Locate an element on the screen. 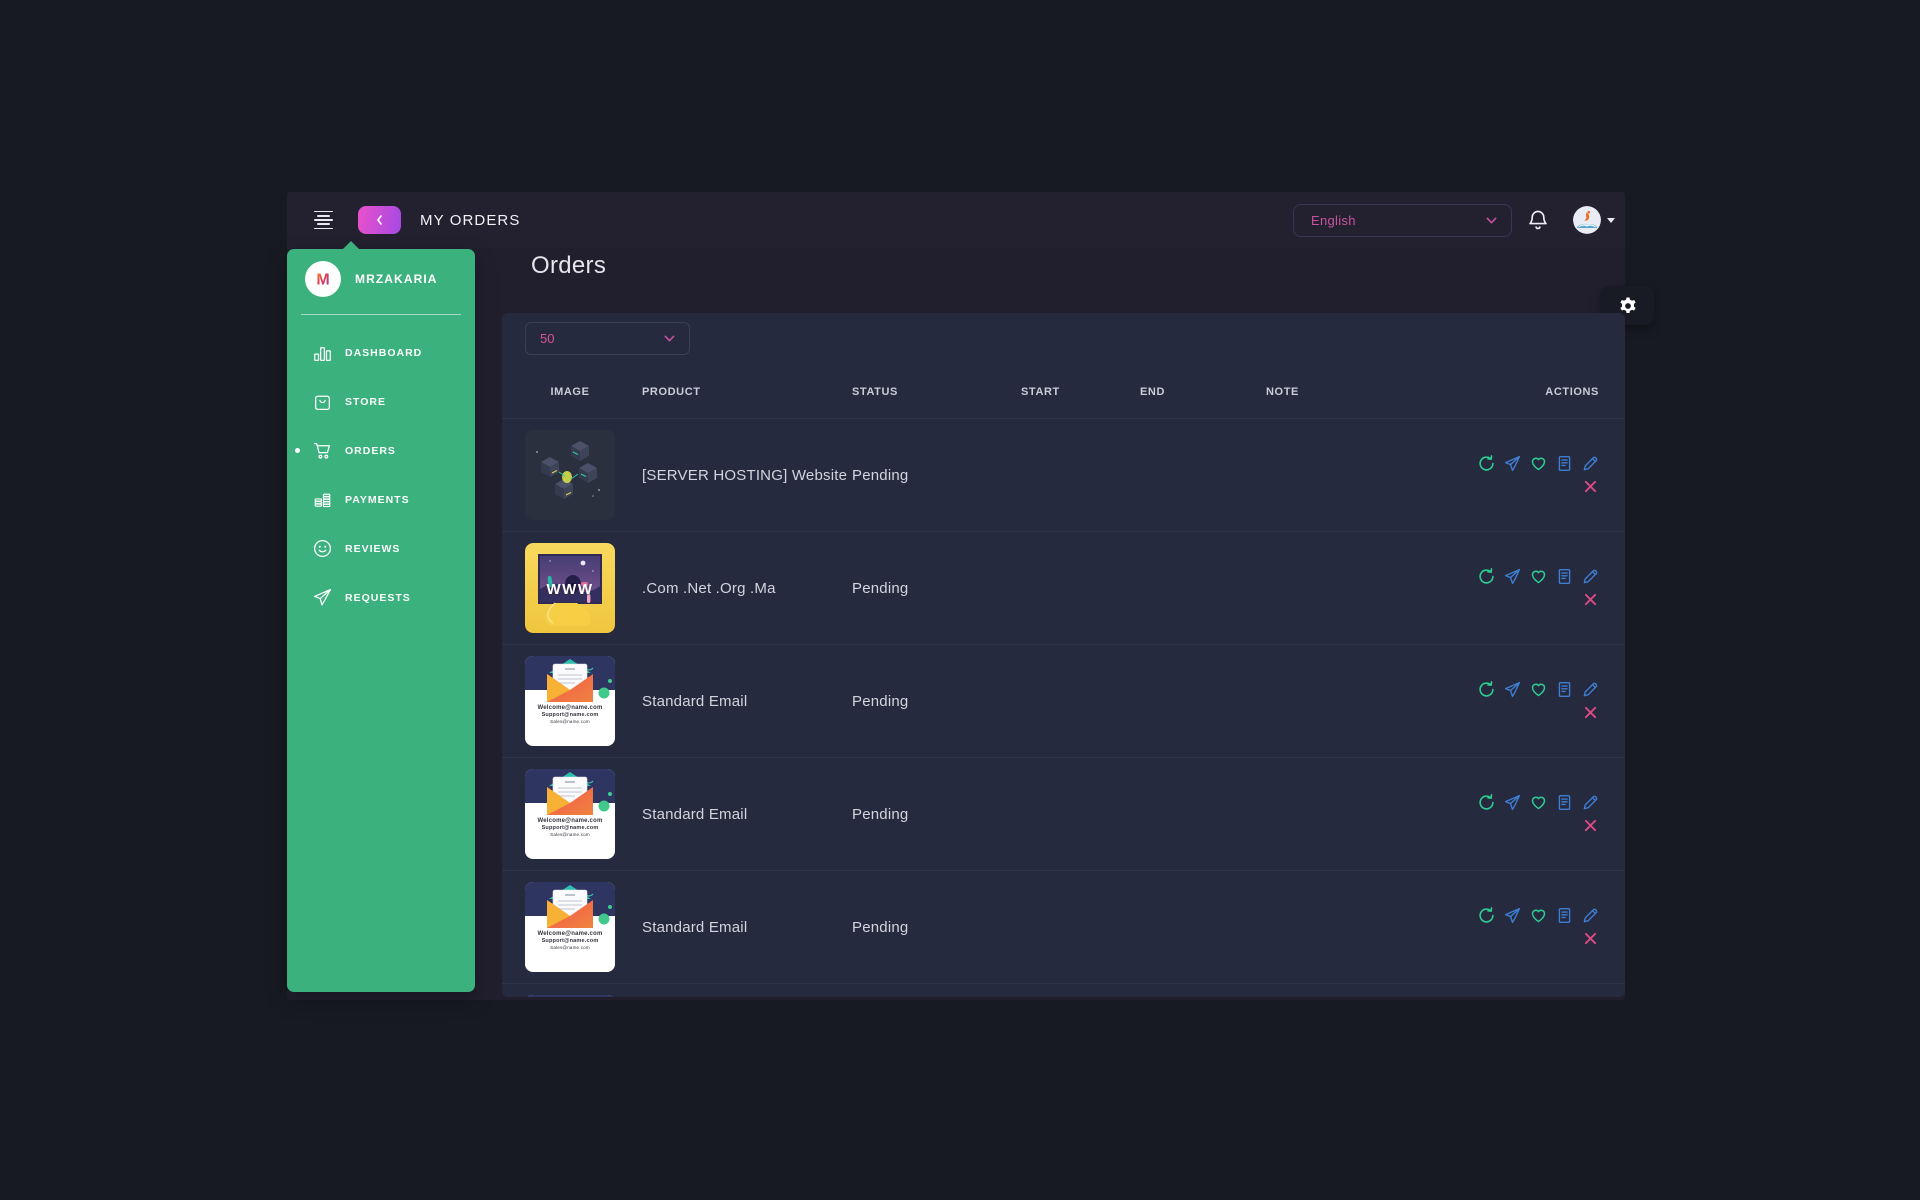 This screenshot has width=1920, height=1200. sidebar-item-reviews: REVIEWS is located at coordinates (381, 548).